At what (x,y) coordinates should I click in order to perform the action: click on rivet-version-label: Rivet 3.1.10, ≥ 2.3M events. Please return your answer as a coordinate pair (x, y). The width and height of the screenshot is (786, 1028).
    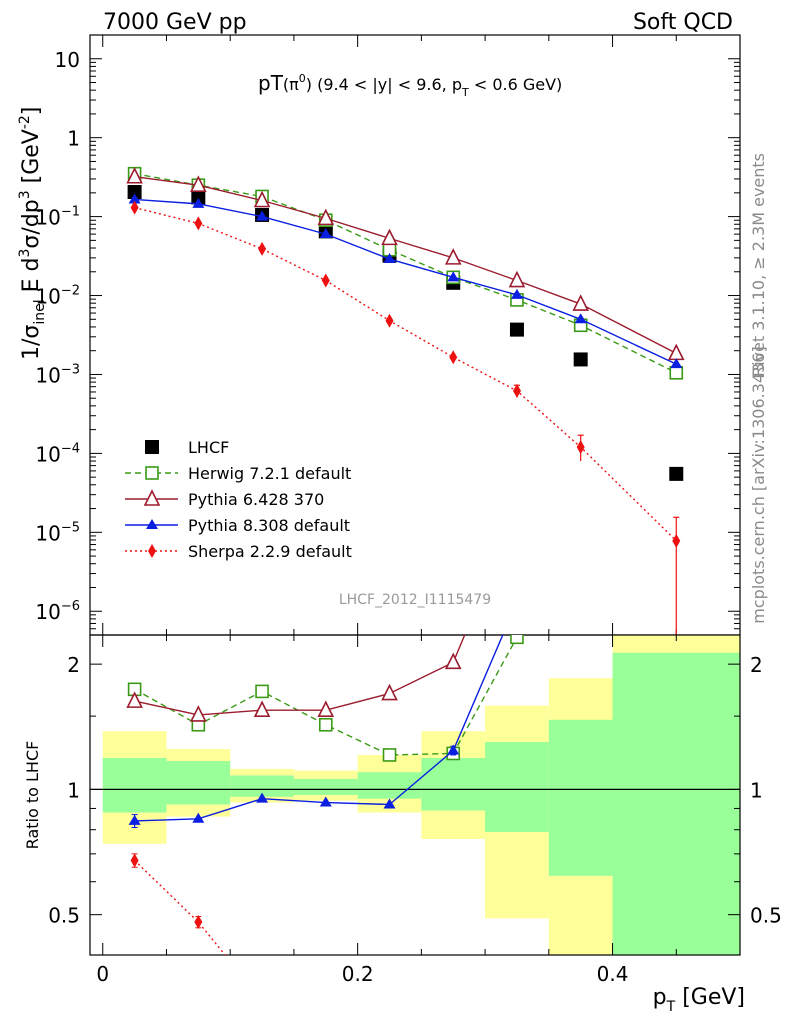
    Looking at the image, I should click on (758, 265).